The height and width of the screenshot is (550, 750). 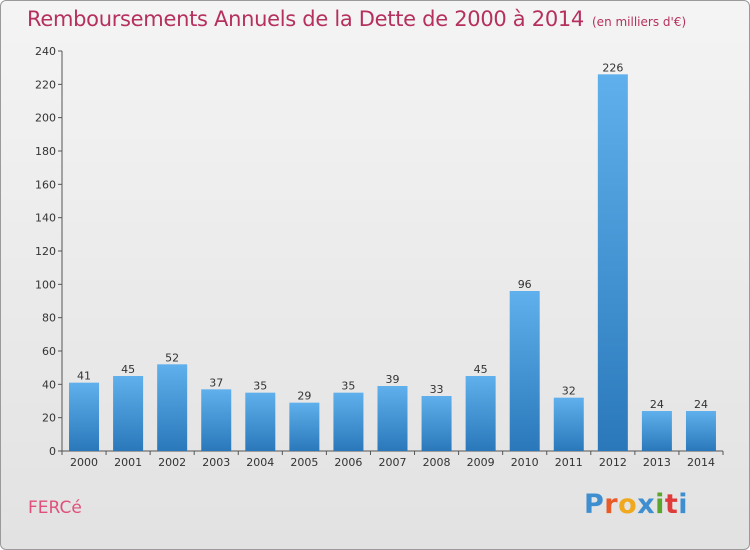 I want to click on proxiti-logo: Proxiti, so click(x=636, y=504).